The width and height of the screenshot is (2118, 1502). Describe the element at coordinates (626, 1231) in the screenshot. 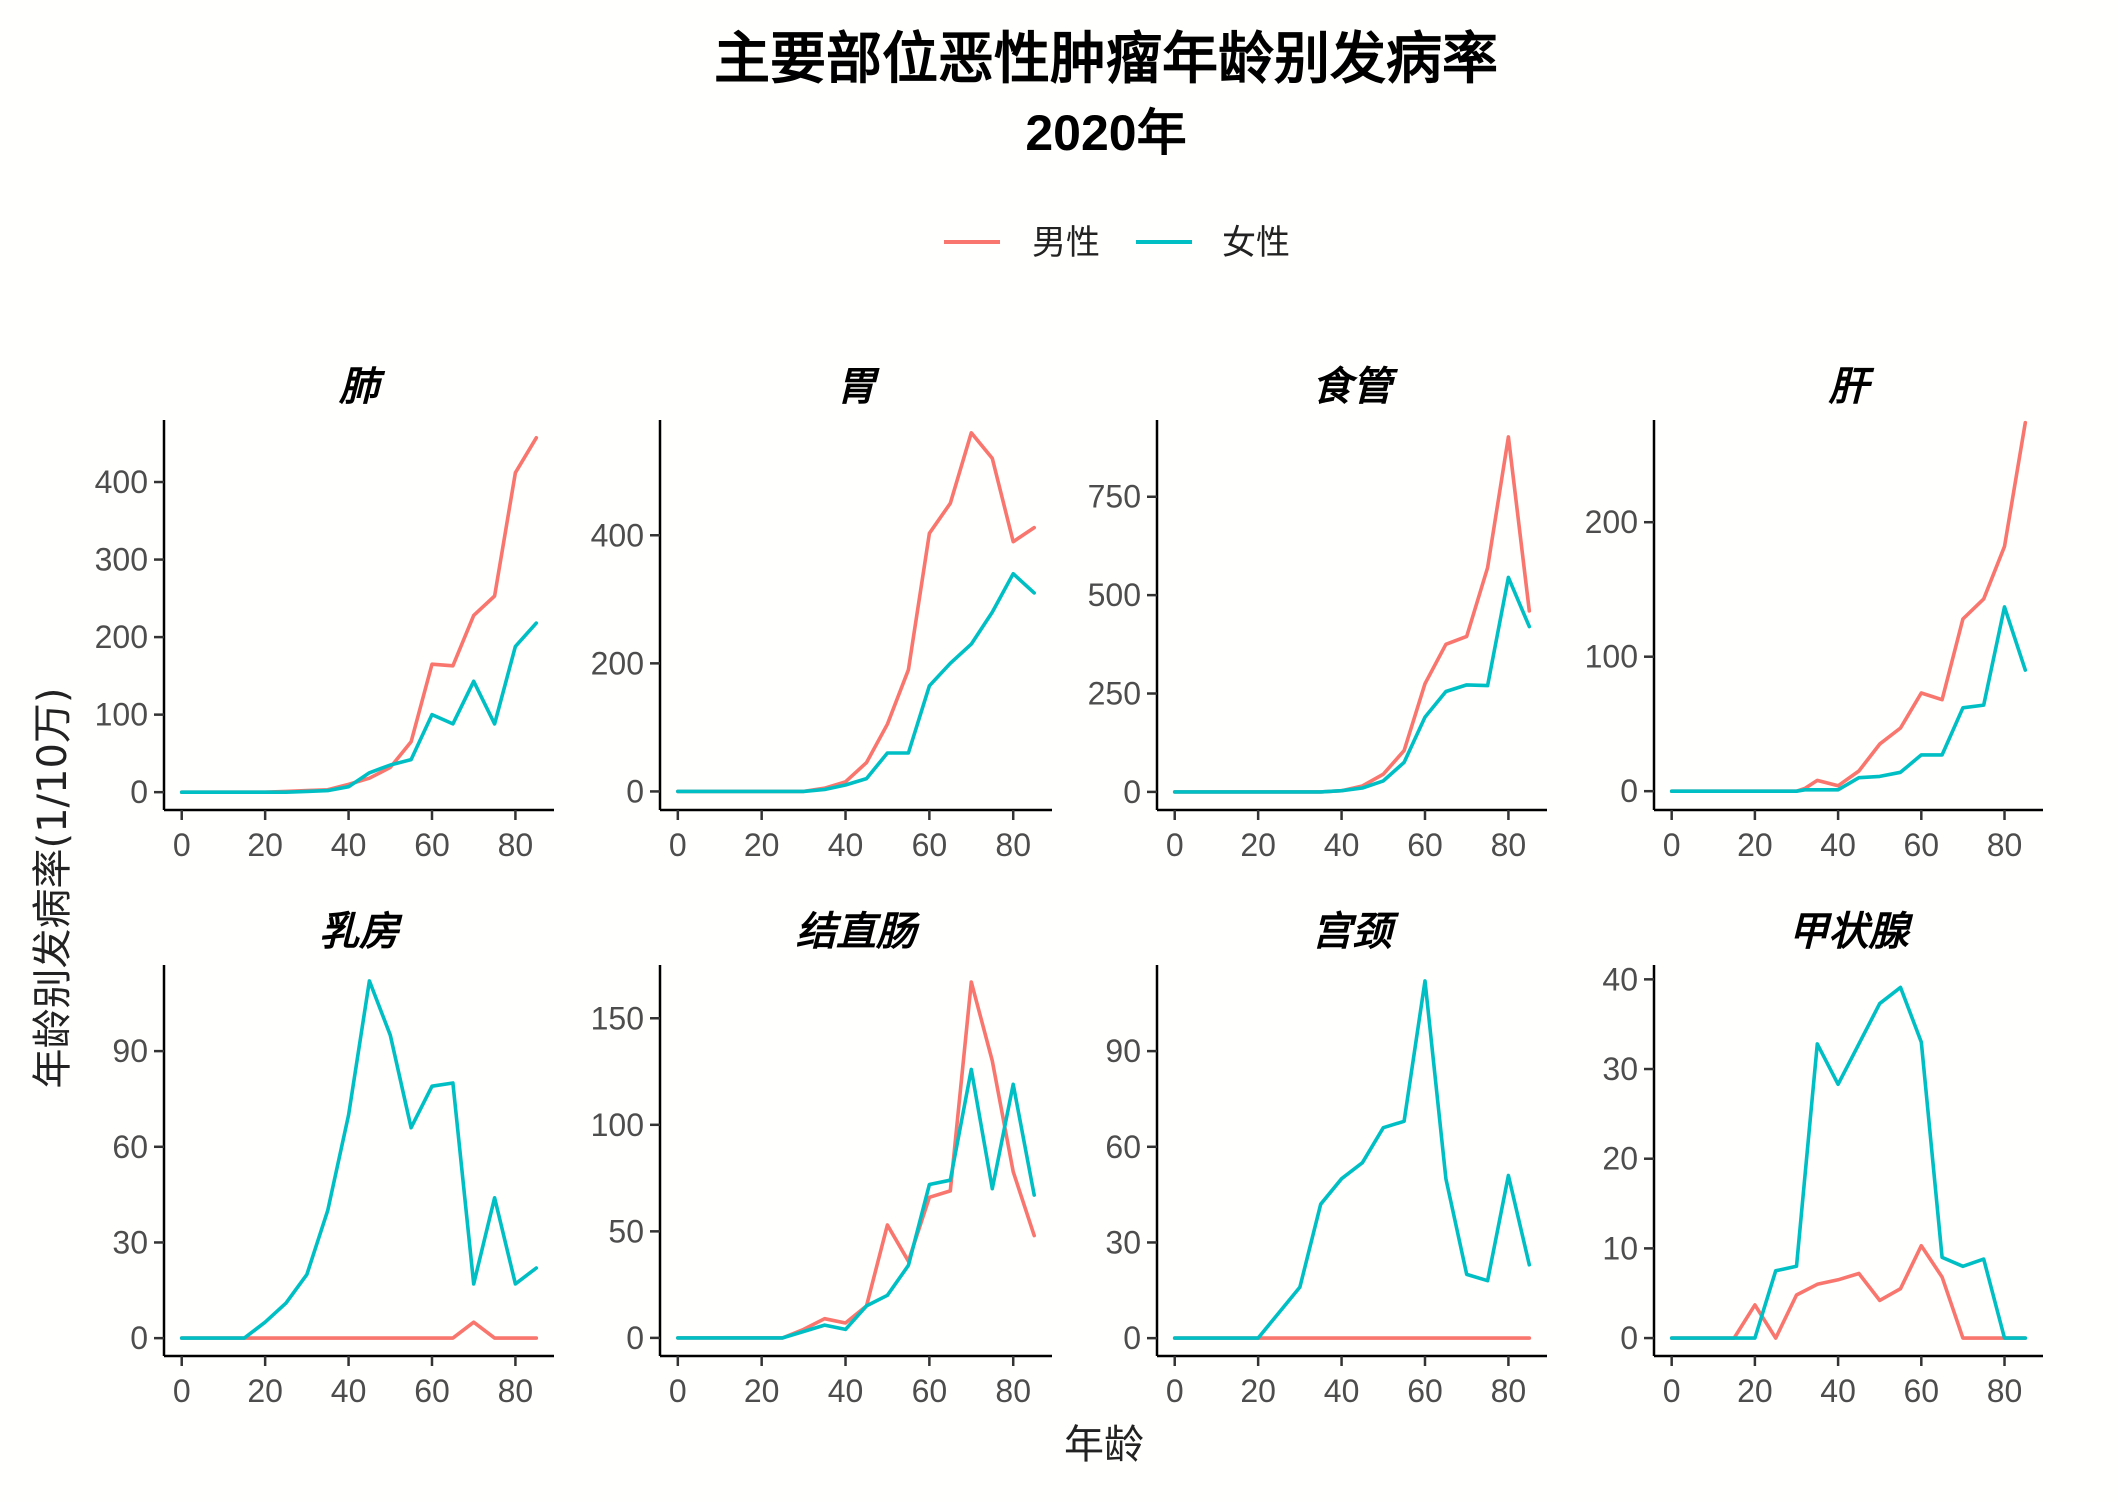

I see `y-tick-label: 50` at that location.